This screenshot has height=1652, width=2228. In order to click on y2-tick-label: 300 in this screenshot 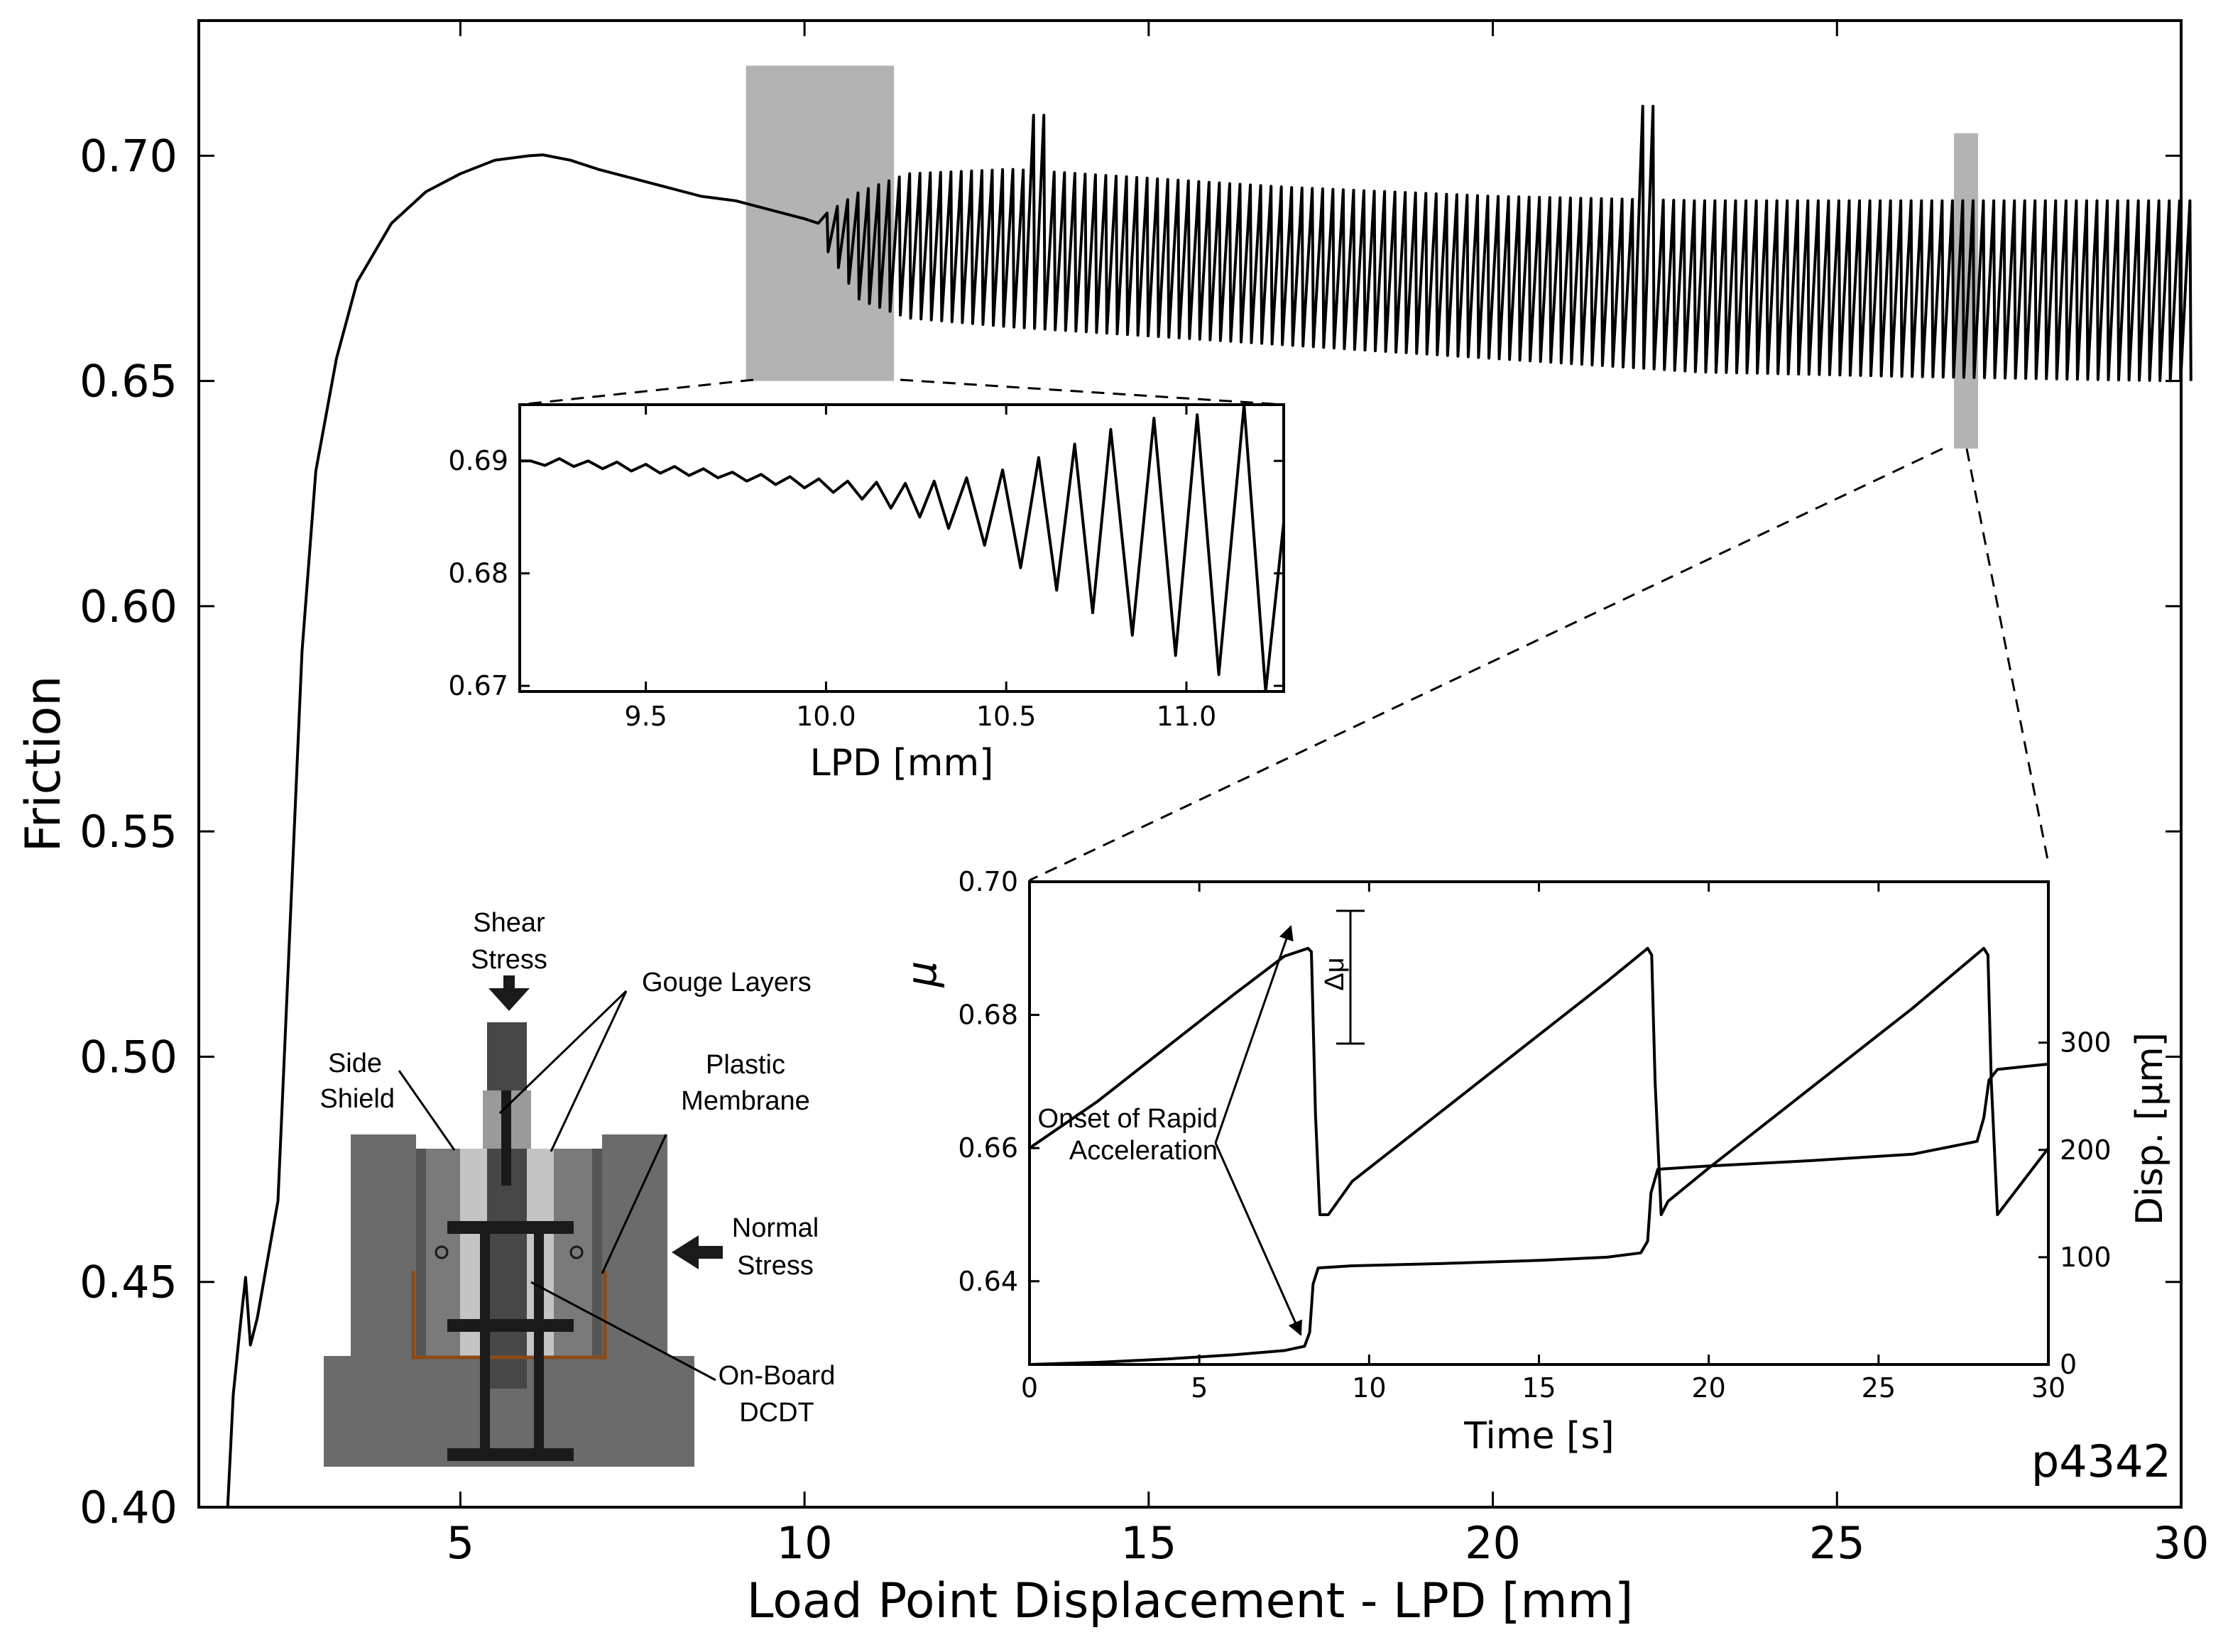, I will do `click(2086, 1043)`.